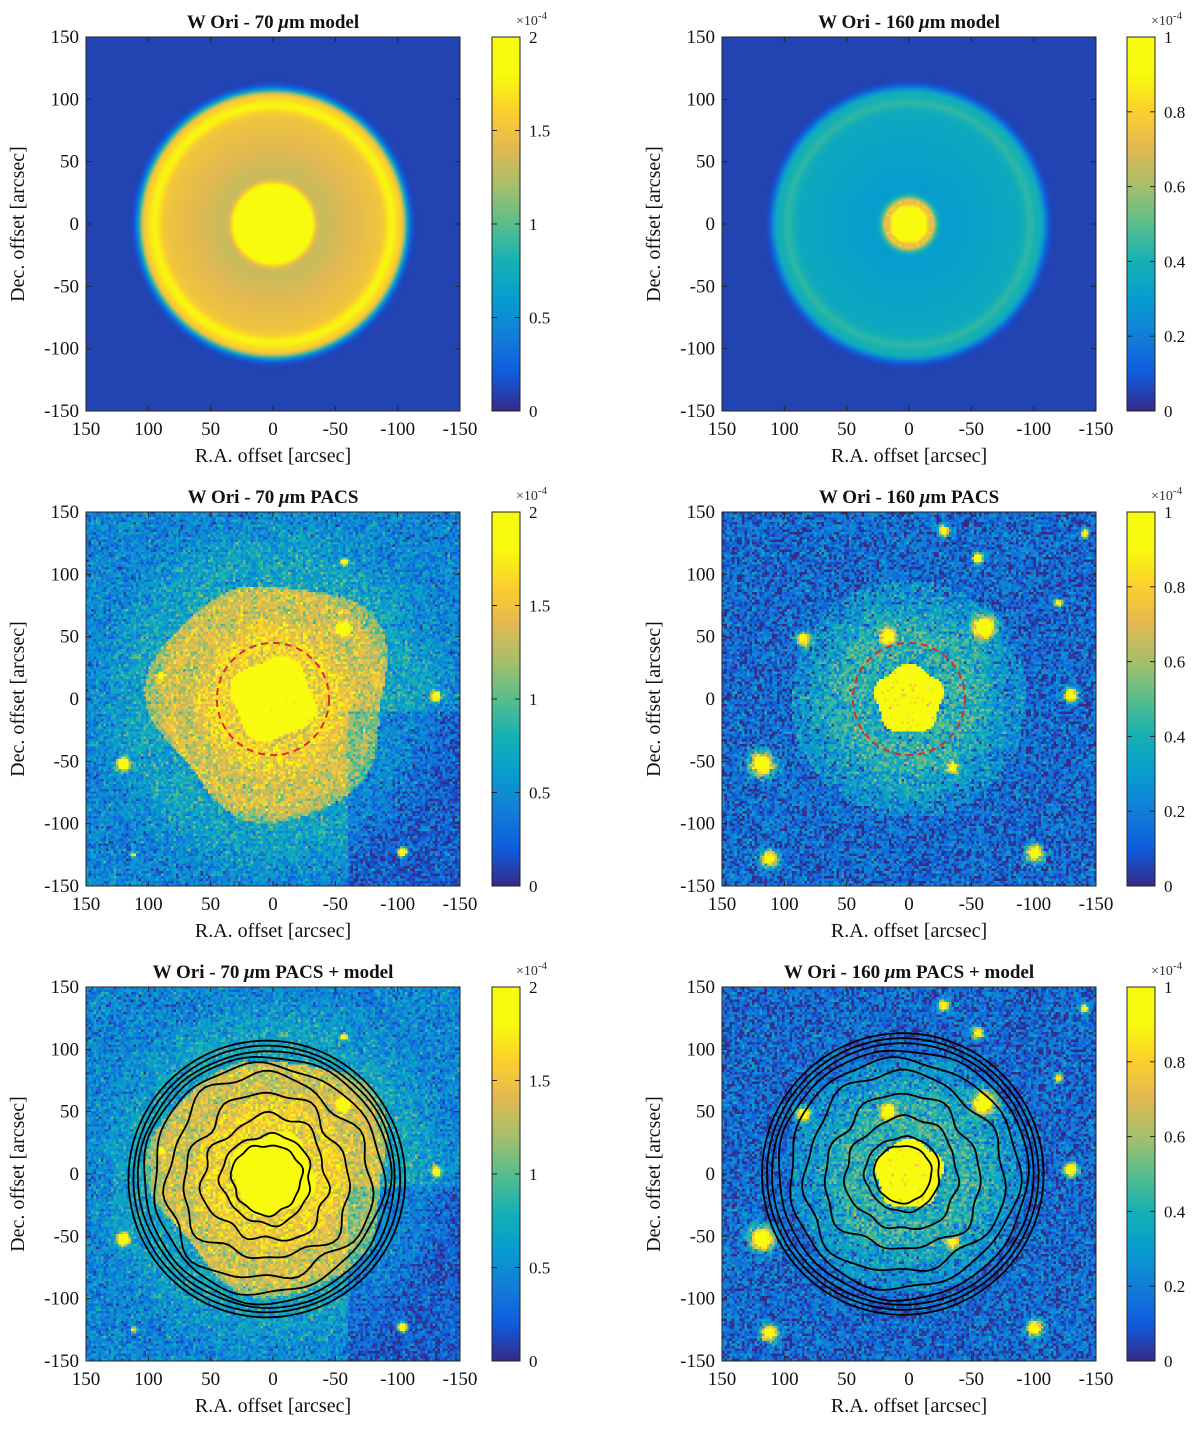 The height and width of the screenshot is (1435, 1200). What do you see at coordinates (909, 972) in the screenshot?
I see `panel-title: W Ori - 160 μm PACS + model` at bounding box center [909, 972].